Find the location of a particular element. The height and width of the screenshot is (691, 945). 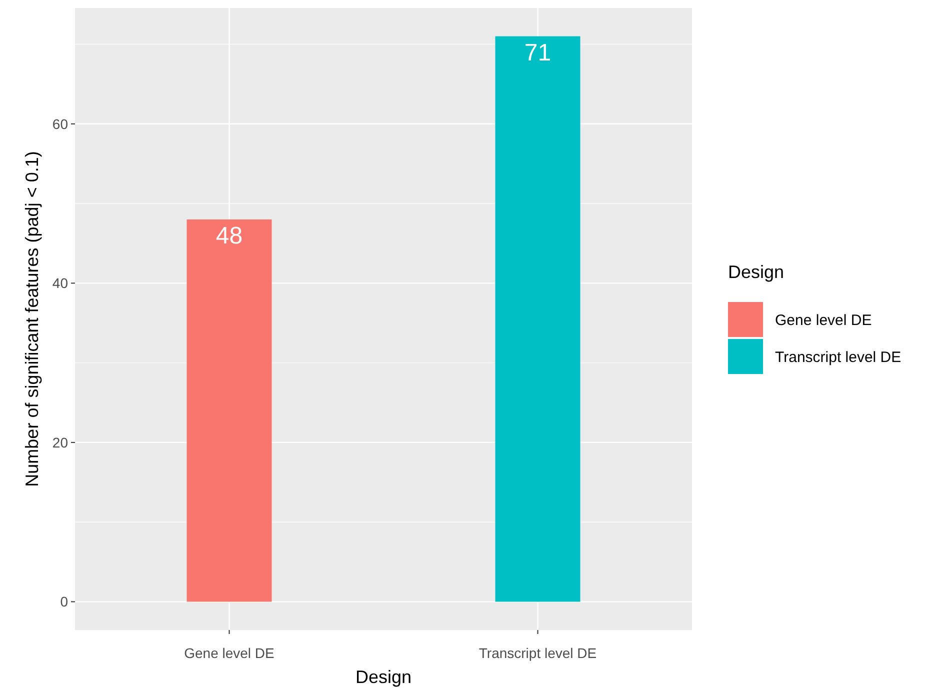

y-tick-label: 20 is located at coordinates (60, 442).